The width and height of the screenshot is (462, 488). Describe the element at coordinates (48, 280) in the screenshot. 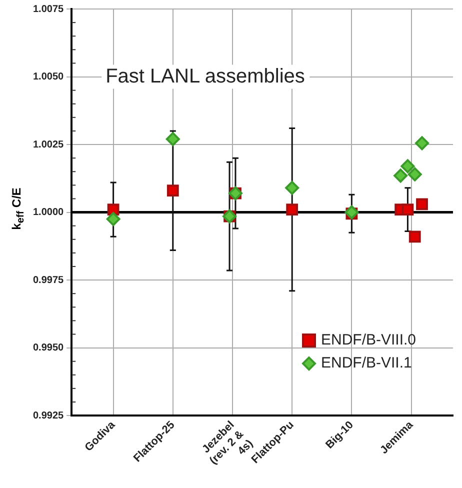

I see `y-tick-label: 0.9975` at that location.